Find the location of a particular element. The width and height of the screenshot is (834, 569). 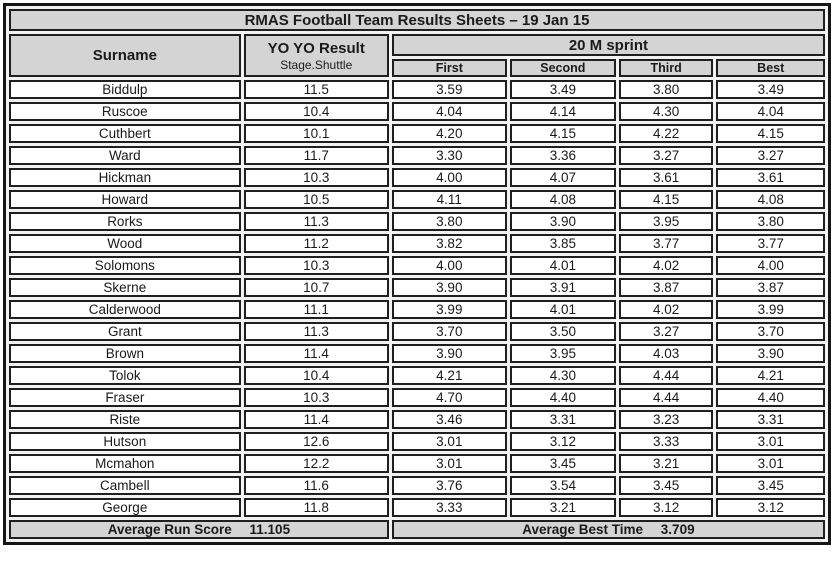

sprint-first-cell: 3.30 is located at coordinates (449, 155).